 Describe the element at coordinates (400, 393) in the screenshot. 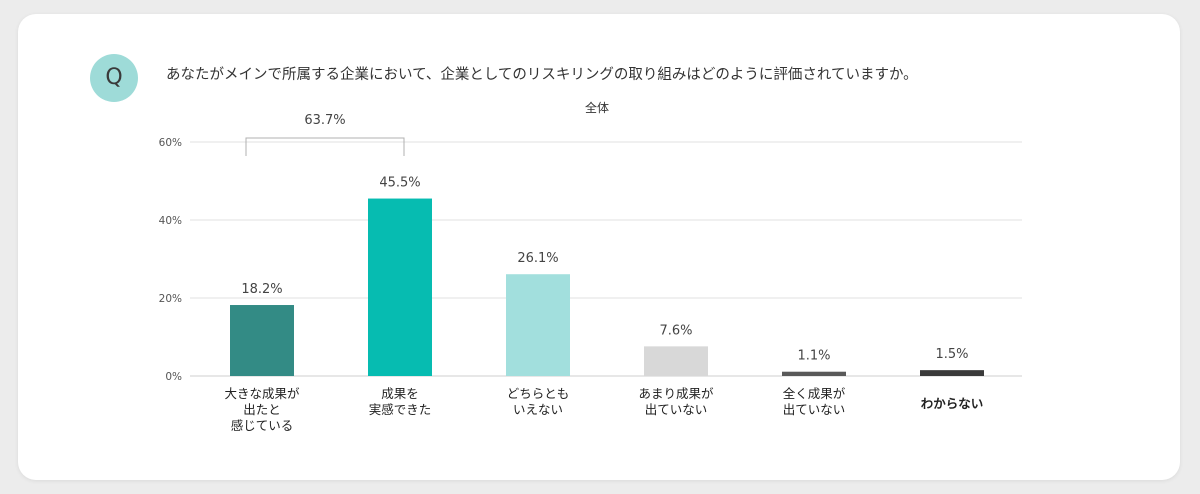

I see `x-tick-label: 成果を` at that location.